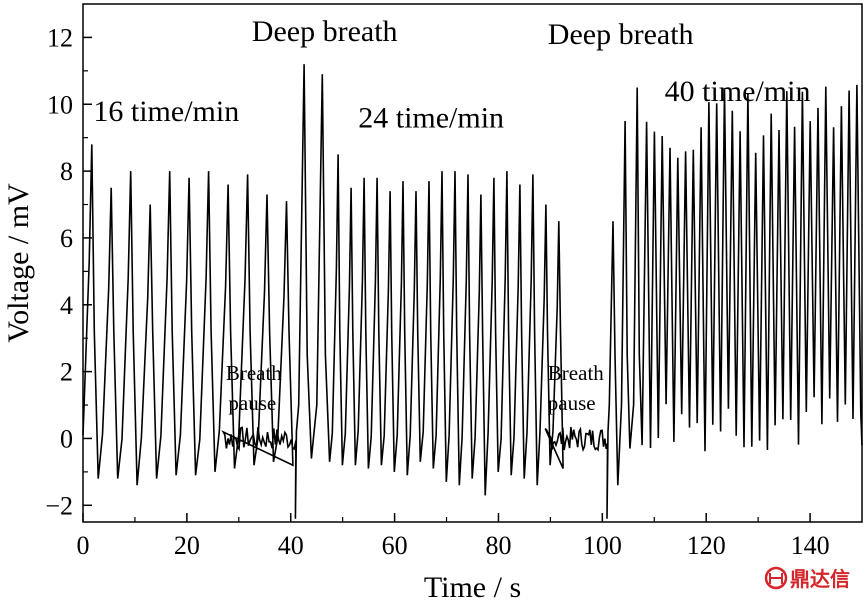 The height and width of the screenshot is (600, 865). Describe the element at coordinates (776, 578) in the screenshot. I see `ding-logo-icon` at that location.